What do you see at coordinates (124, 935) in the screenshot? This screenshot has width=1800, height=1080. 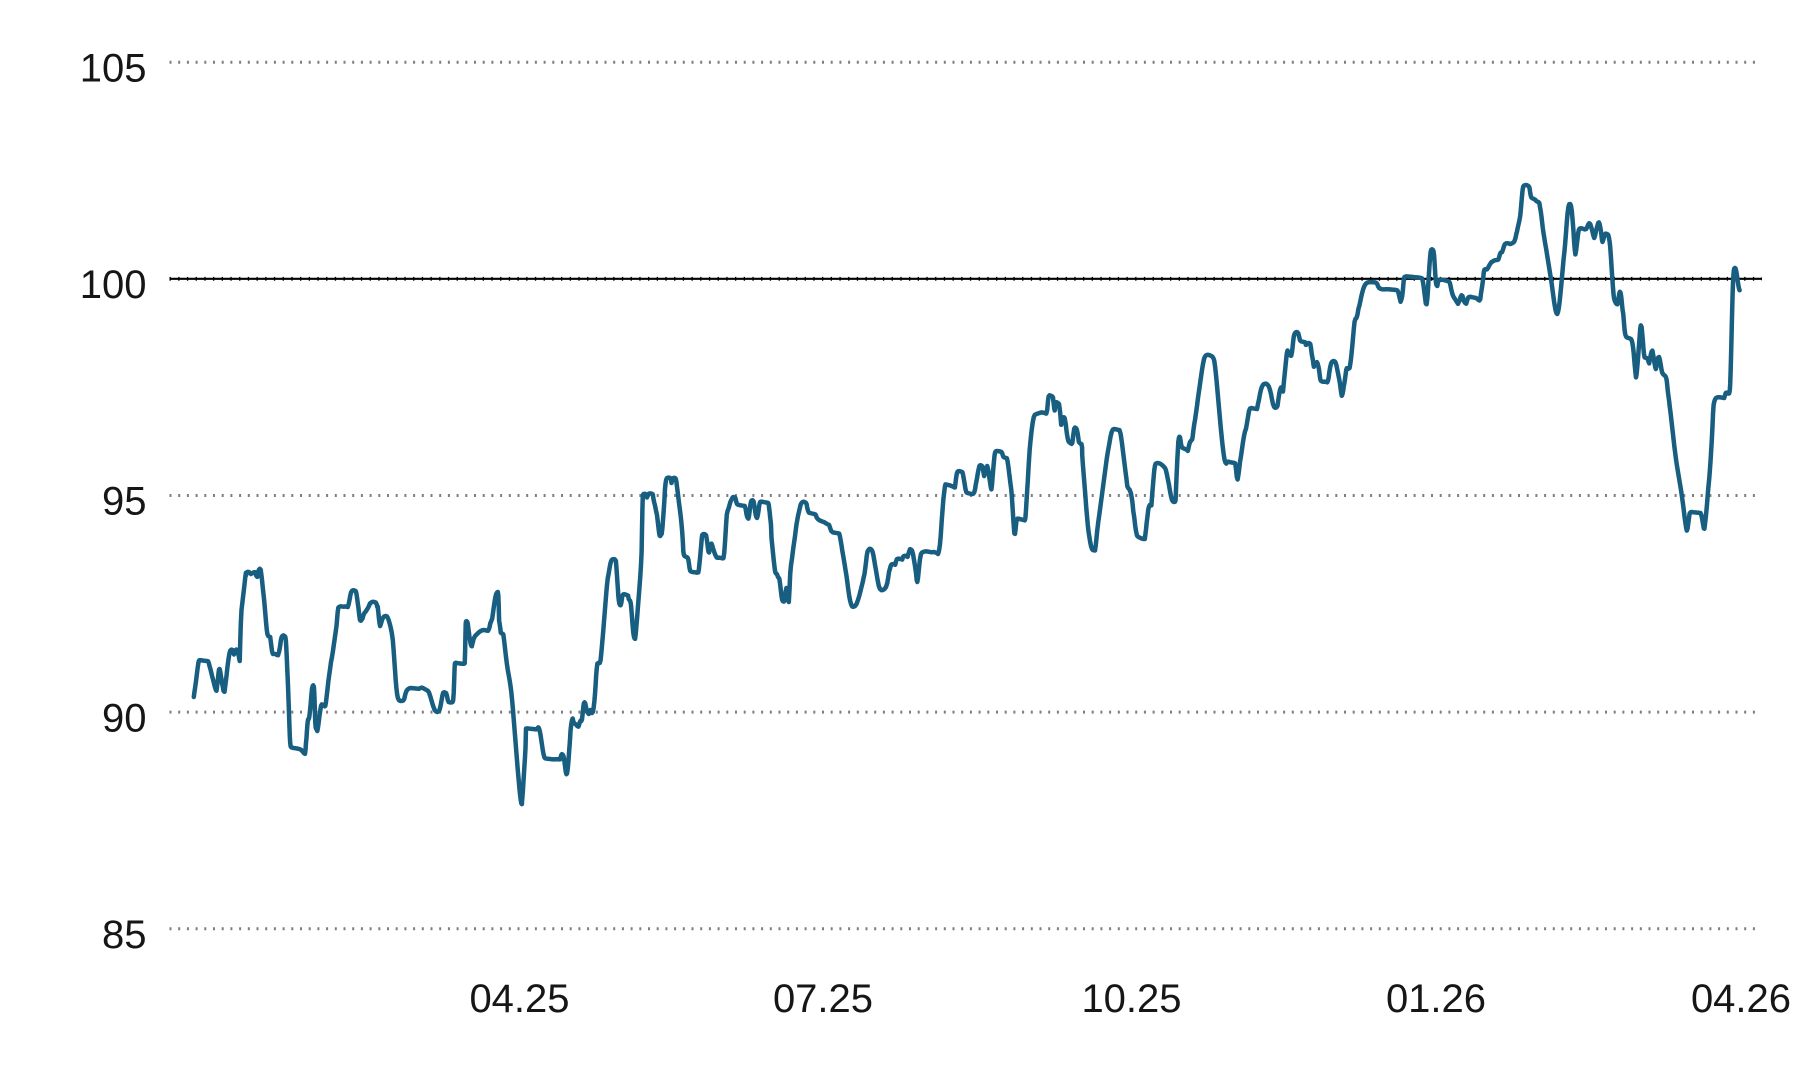 I see `svg-text: 85` at bounding box center [124, 935].